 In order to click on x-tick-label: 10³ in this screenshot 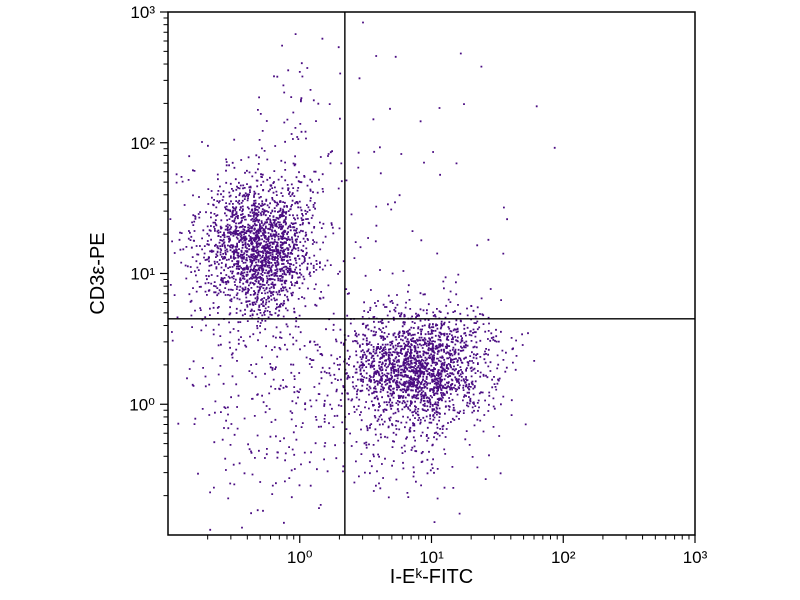, I will do `click(695, 557)`.